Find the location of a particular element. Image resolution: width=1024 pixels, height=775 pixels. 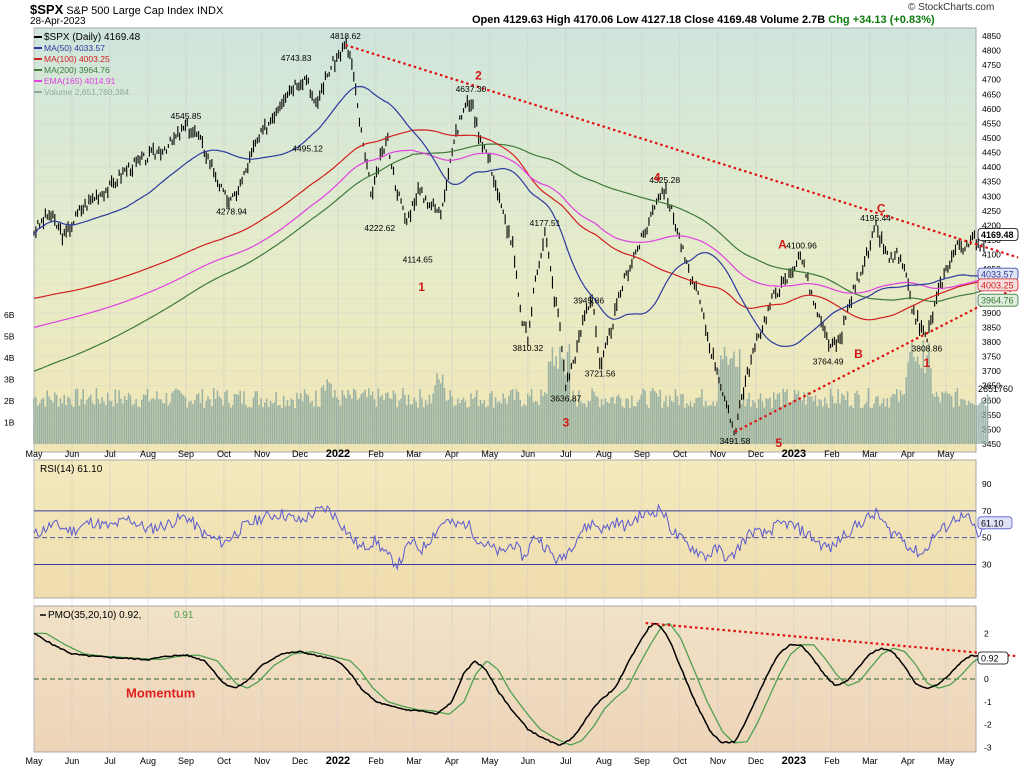

x-tick-label-top: Dec is located at coordinates (756, 454).